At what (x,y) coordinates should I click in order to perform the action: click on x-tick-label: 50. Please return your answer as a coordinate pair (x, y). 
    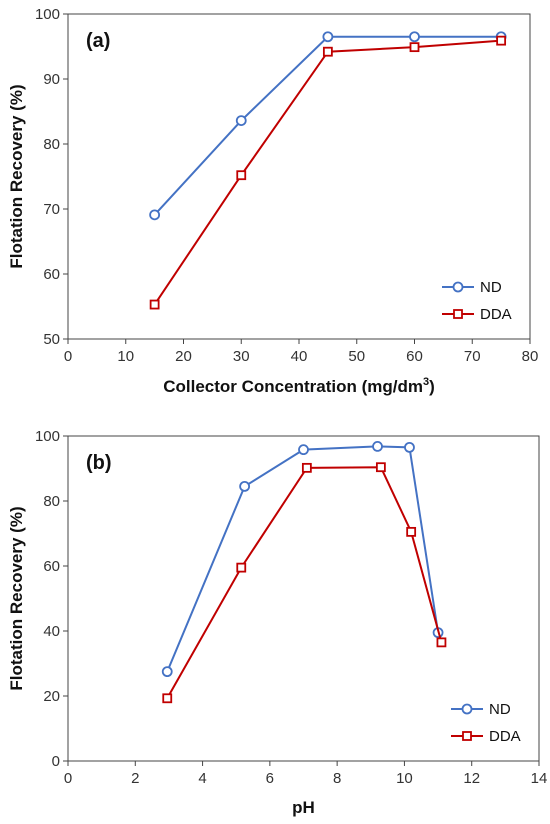
    Looking at the image, I should click on (356, 356).